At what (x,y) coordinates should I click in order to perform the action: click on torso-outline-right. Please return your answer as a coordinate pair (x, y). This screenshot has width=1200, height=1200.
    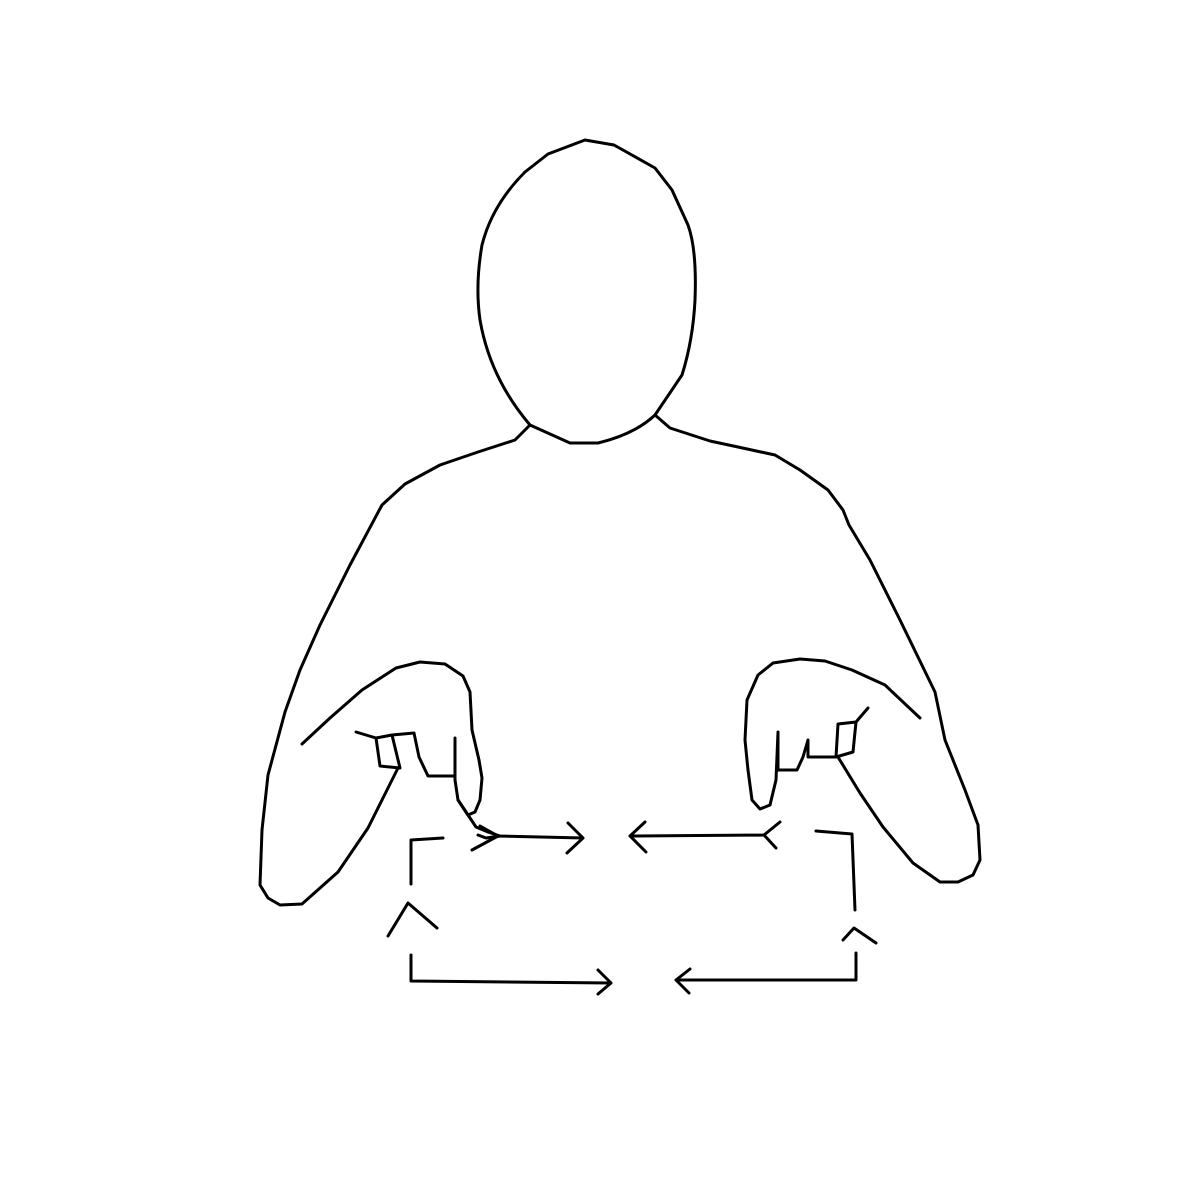
    Looking at the image, I should click on (817, 648).